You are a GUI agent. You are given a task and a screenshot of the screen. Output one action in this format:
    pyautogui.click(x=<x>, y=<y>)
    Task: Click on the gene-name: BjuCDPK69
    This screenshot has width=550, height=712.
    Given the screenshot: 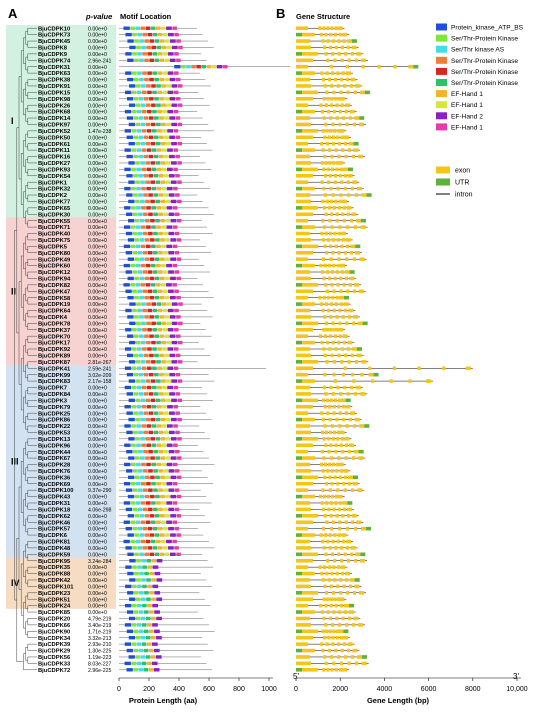 What is the action you would take?
    pyautogui.click(x=54, y=485)
    